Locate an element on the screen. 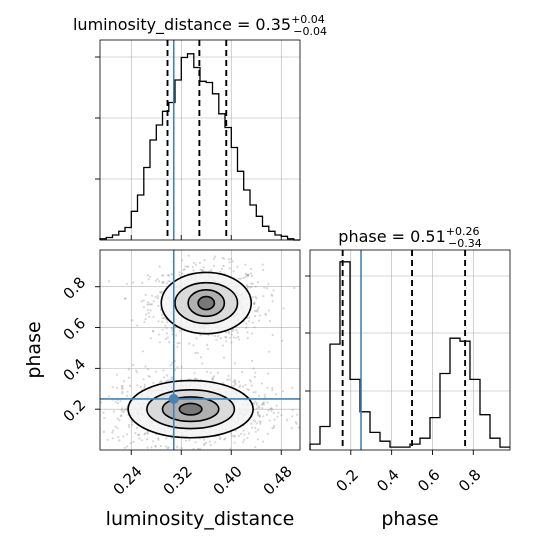 Image resolution: width=550 pixels, height=550 pixels. phase-marginal-title-lower-error: −0.34 is located at coordinates (465, 243).